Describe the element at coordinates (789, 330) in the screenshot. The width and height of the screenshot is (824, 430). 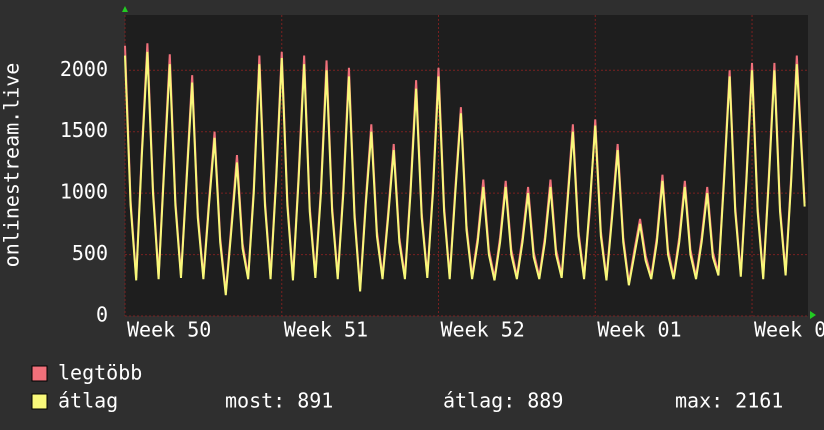
I see `x-tick-label: Week 0` at that location.